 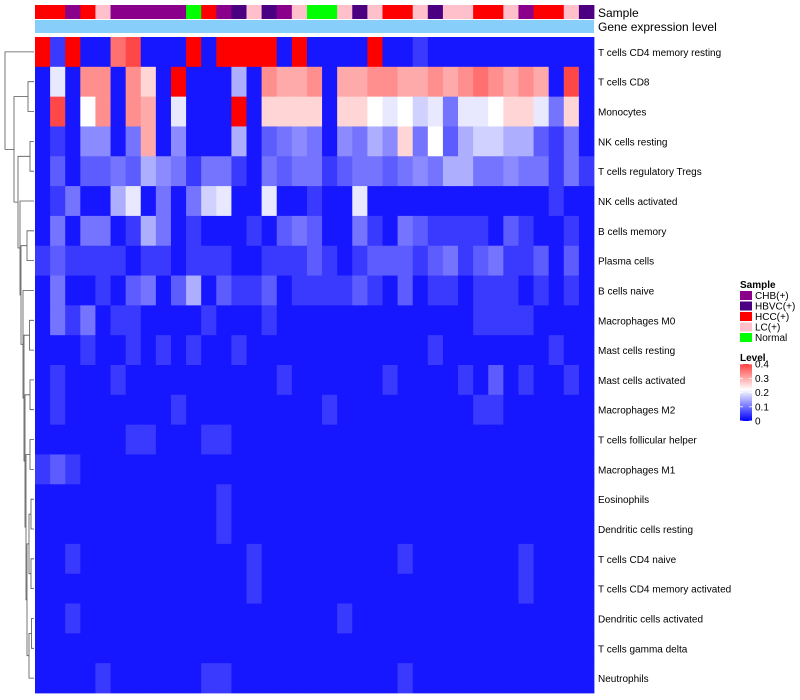 I want to click on sample-legend-label: Normal, so click(x=771, y=338).